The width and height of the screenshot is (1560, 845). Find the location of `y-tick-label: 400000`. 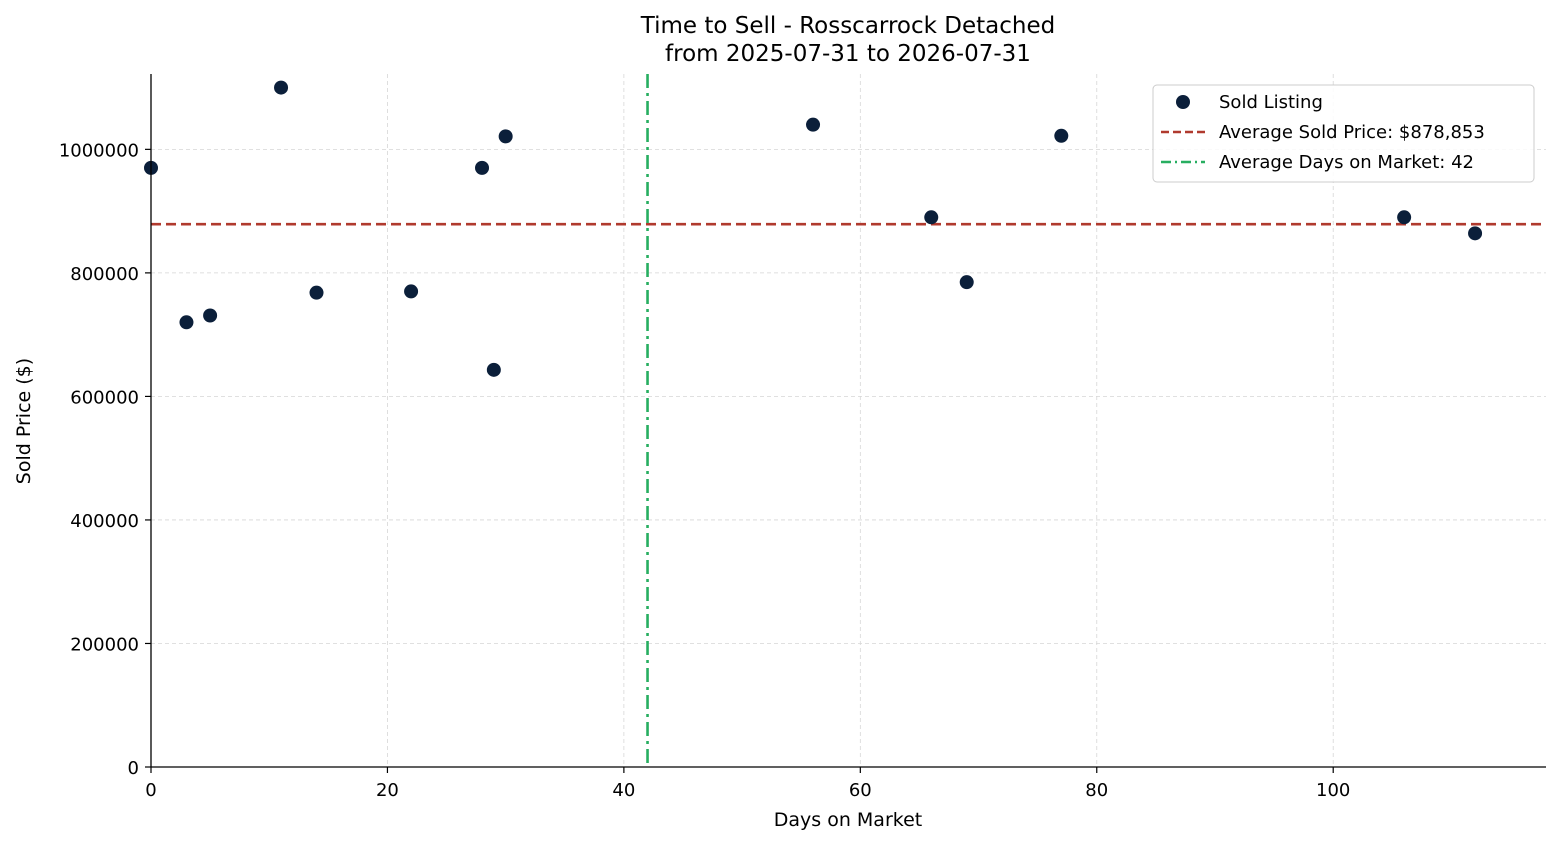

y-tick-label: 400000 is located at coordinates (104, 521).